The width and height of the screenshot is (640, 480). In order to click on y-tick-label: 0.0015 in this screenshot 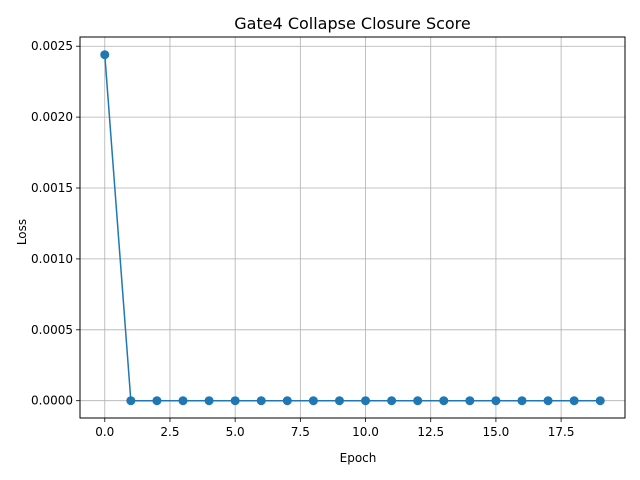, I will do `click(52, 188)`.